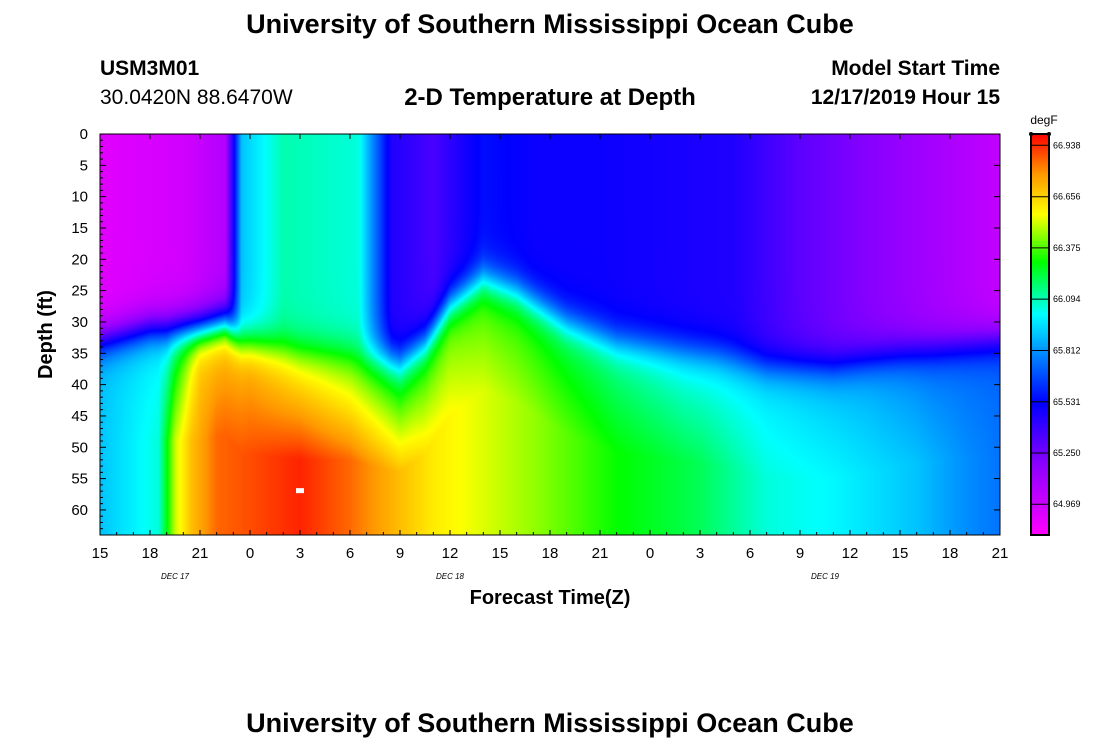 This screenshot has height=750, width=1100. What do you see at coordinates (1067, 504) in the screenshot?
I see `colorbar-tick-label: 64.969` at bounding box center [1067, 504].